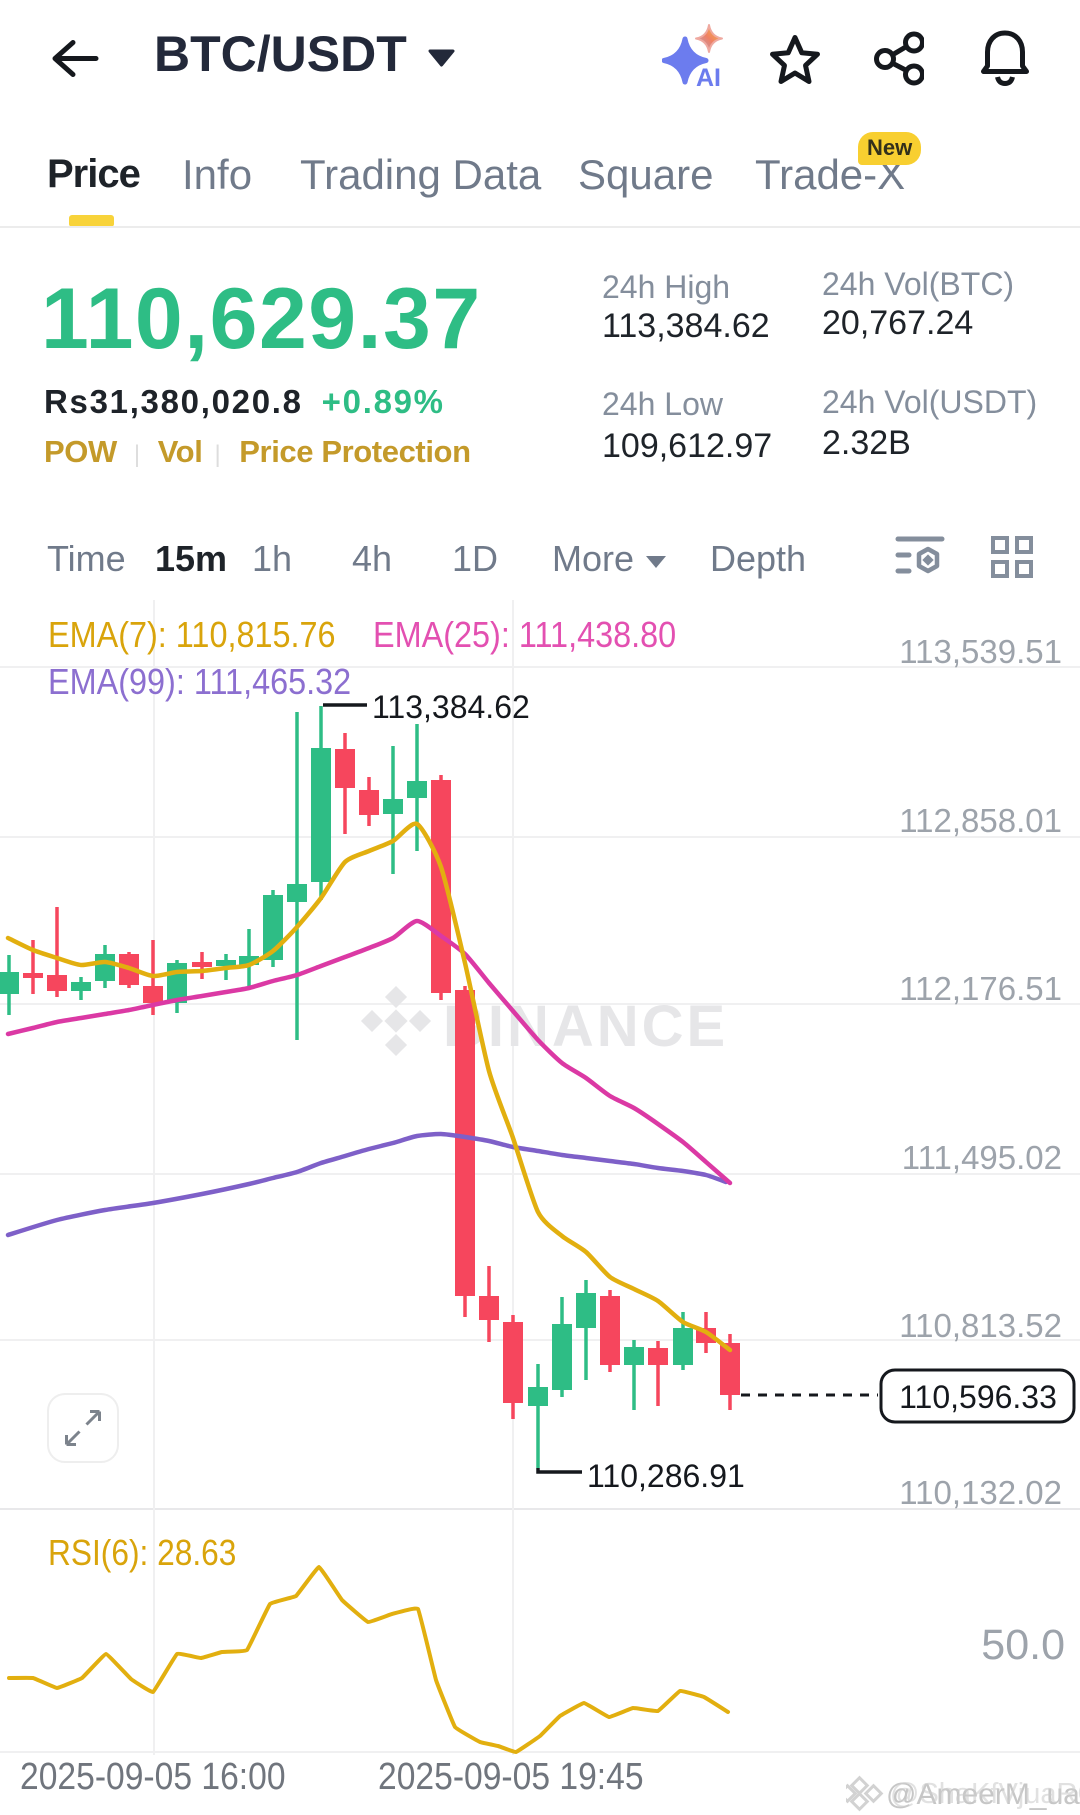 The height and width of the screenshot is (1815, 1080). I want to click on svg-text: 50.0, so click(1023, 1645).